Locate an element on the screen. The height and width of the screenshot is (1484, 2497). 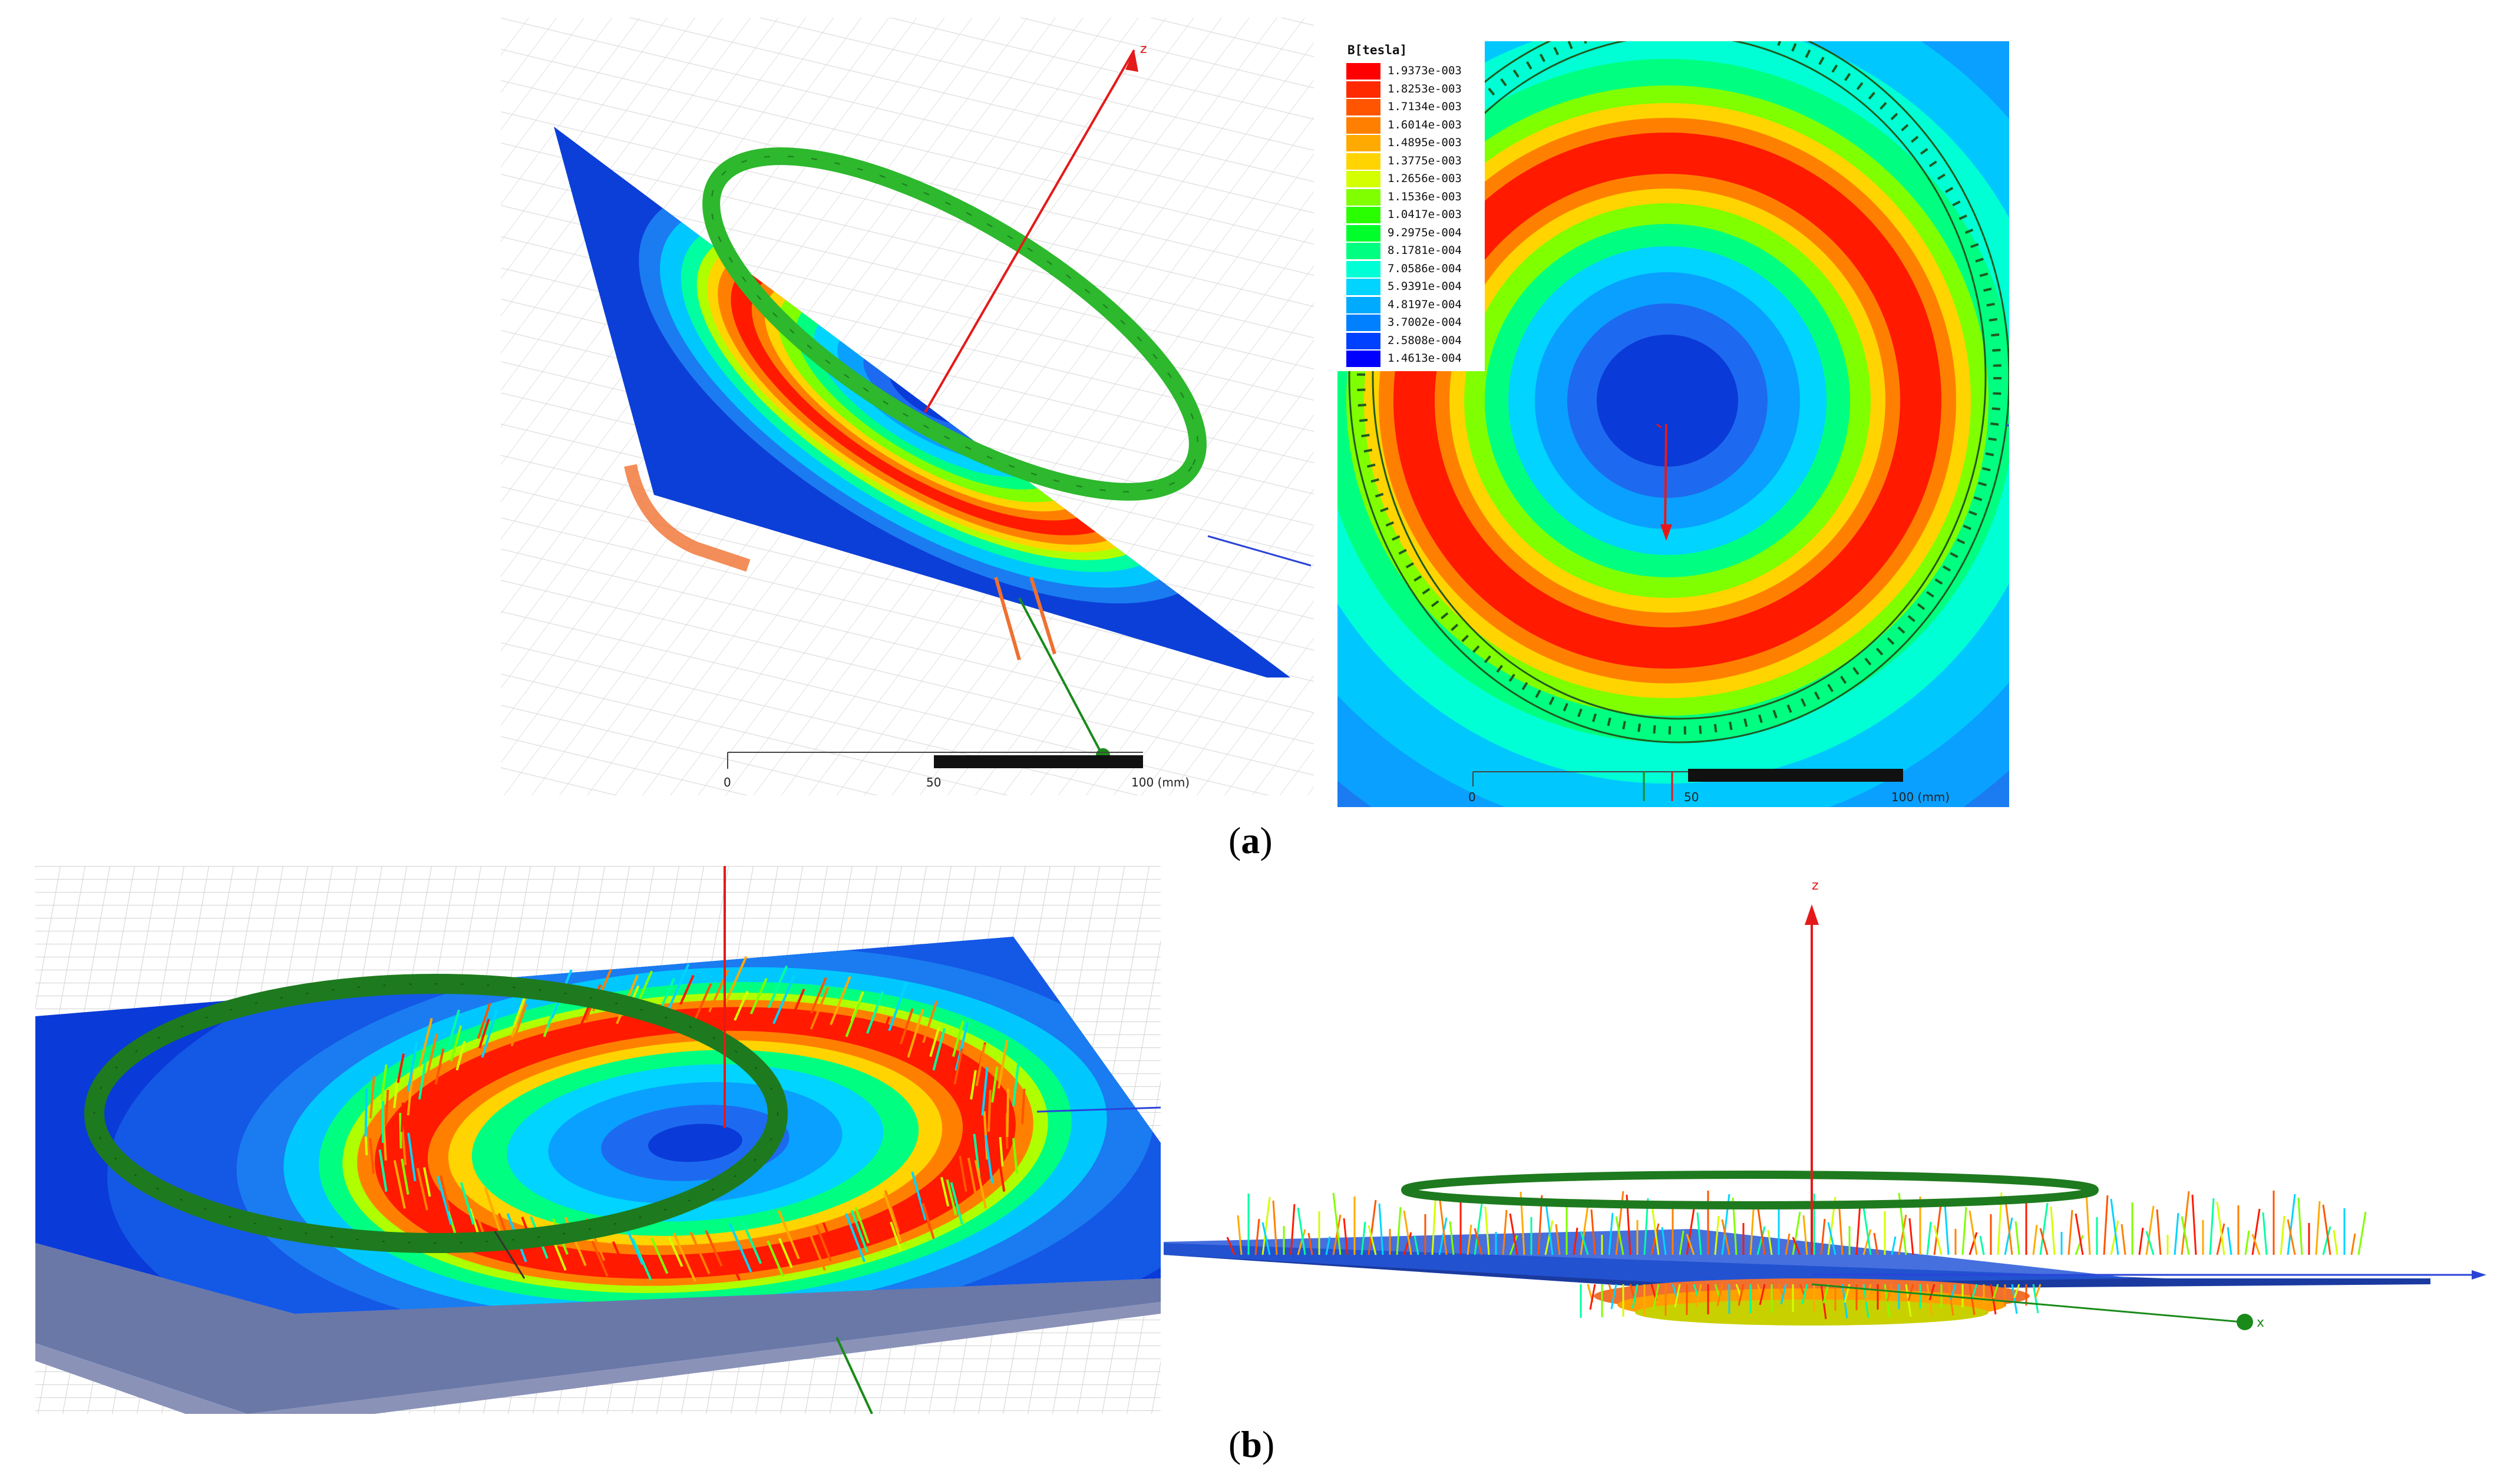
legend-value: 1.9373e-003 is located at coordinates (1425, 70).